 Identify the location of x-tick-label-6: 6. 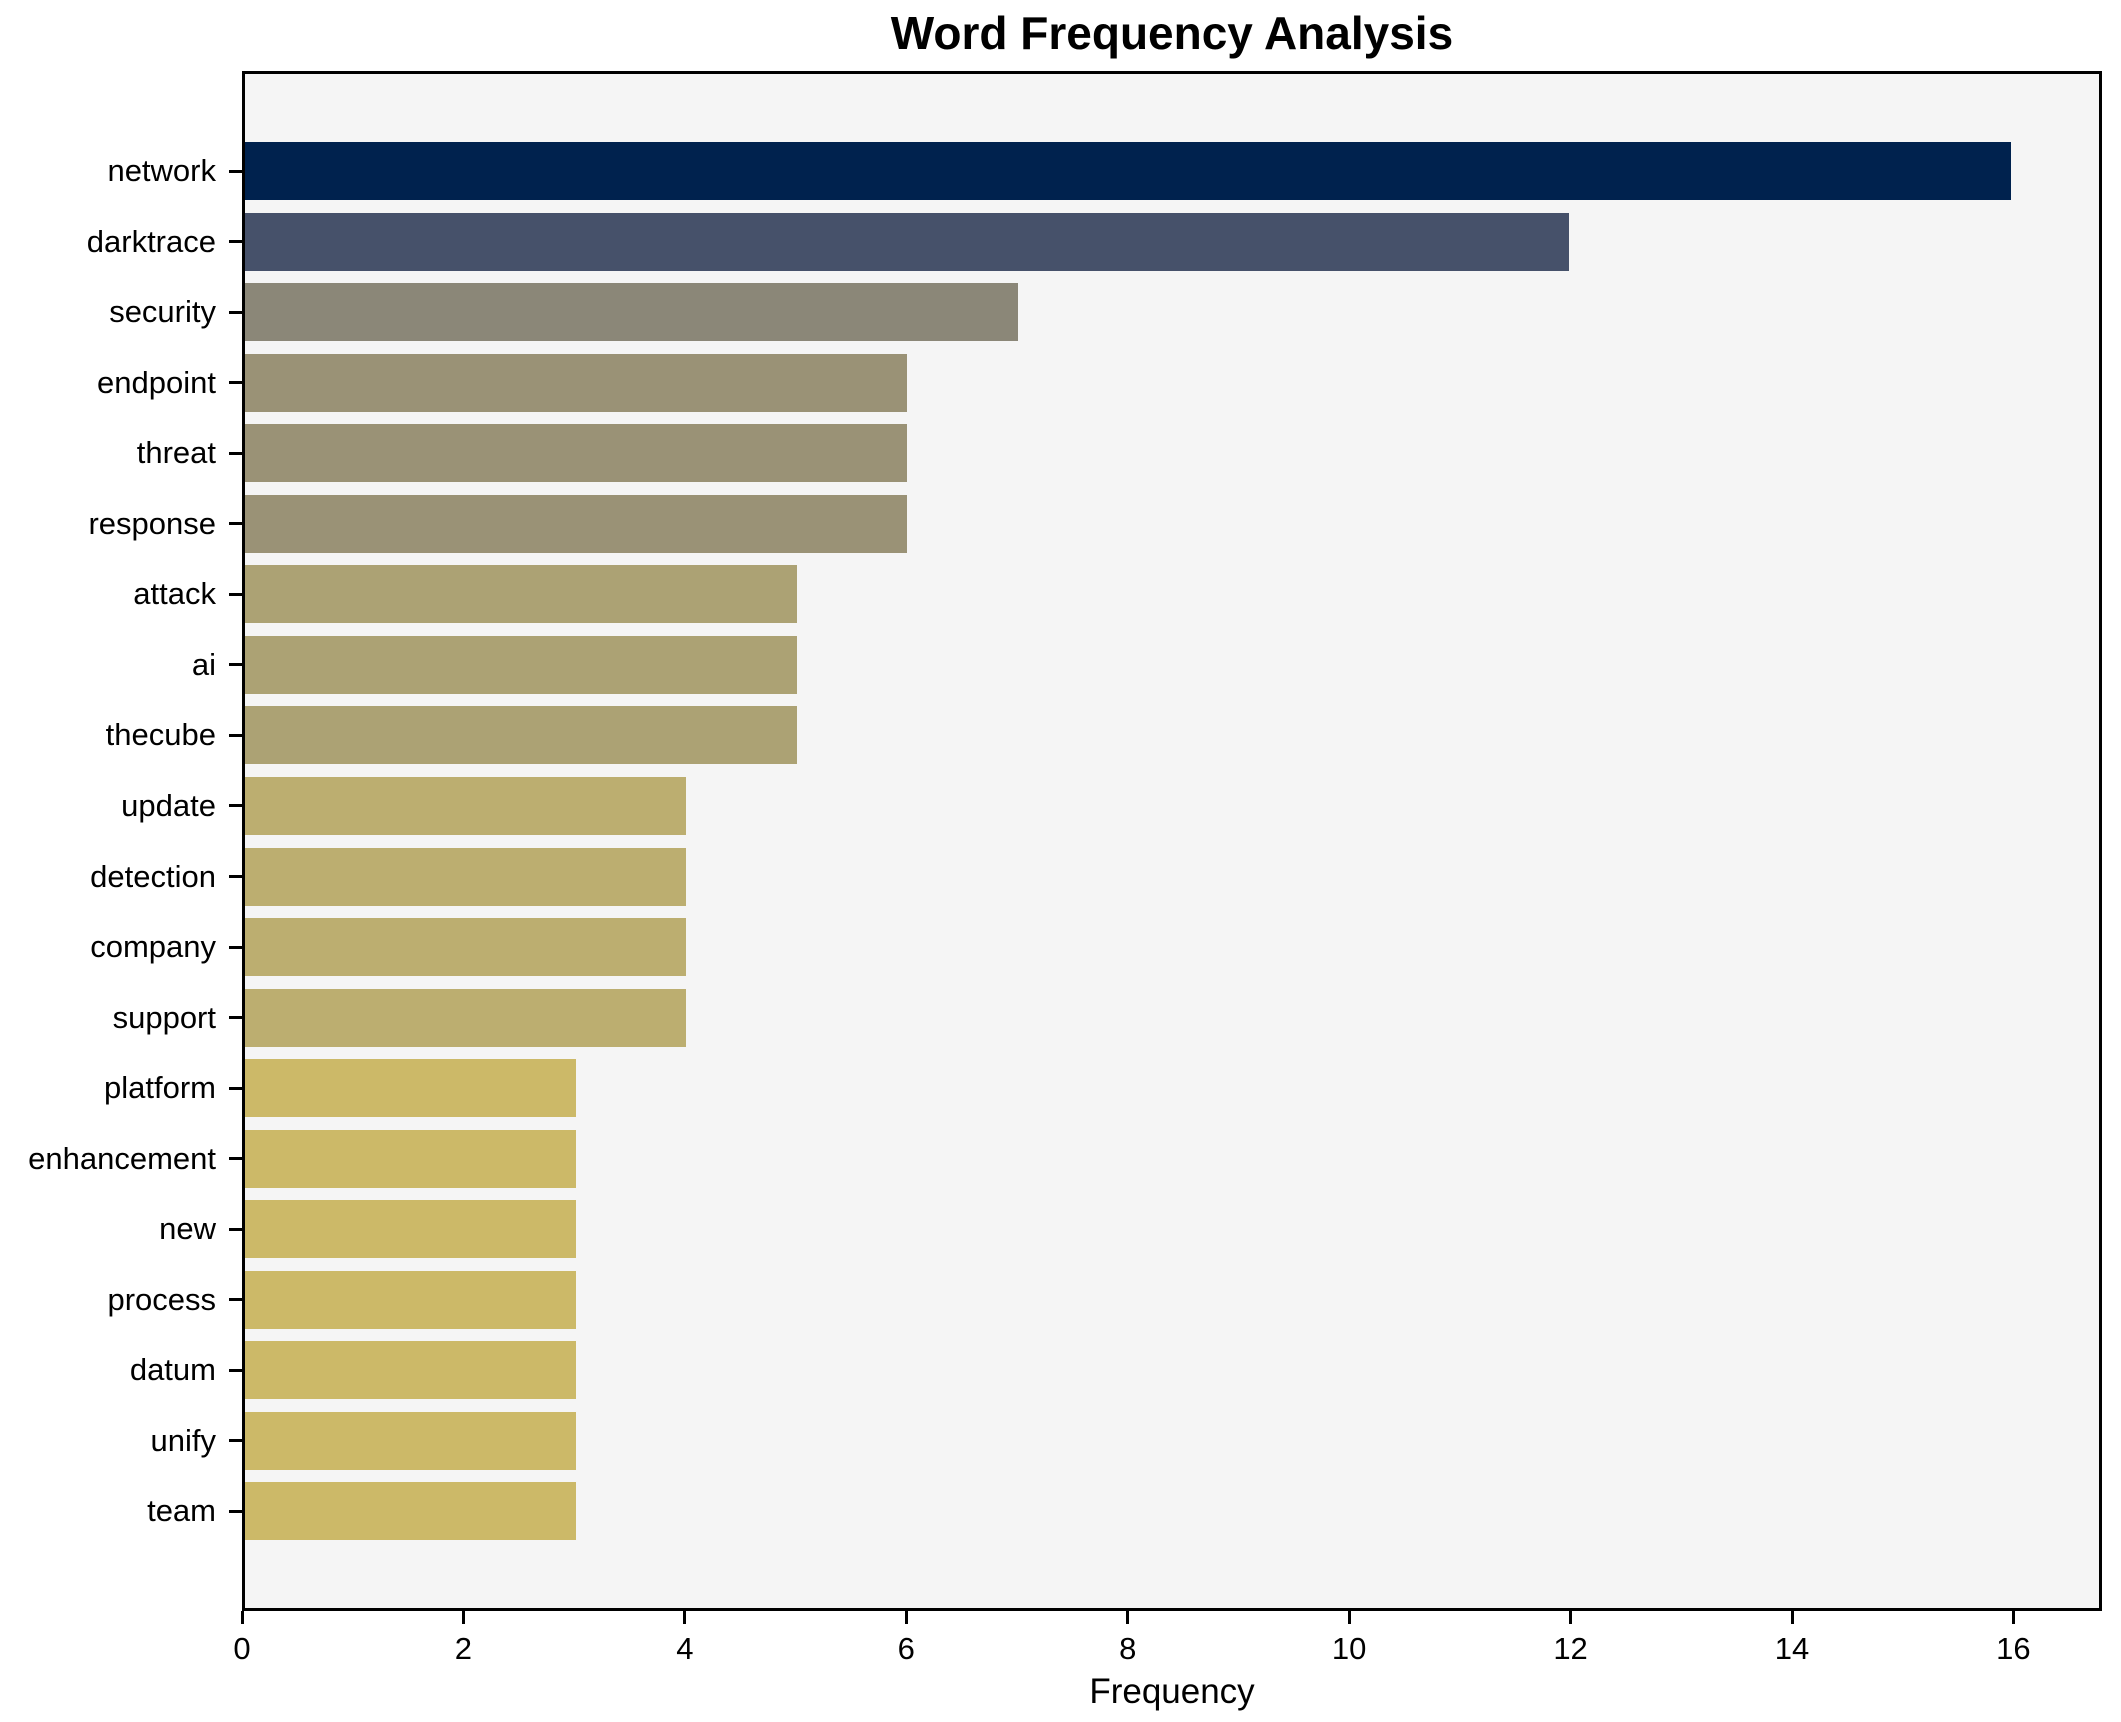
(906, 1648).